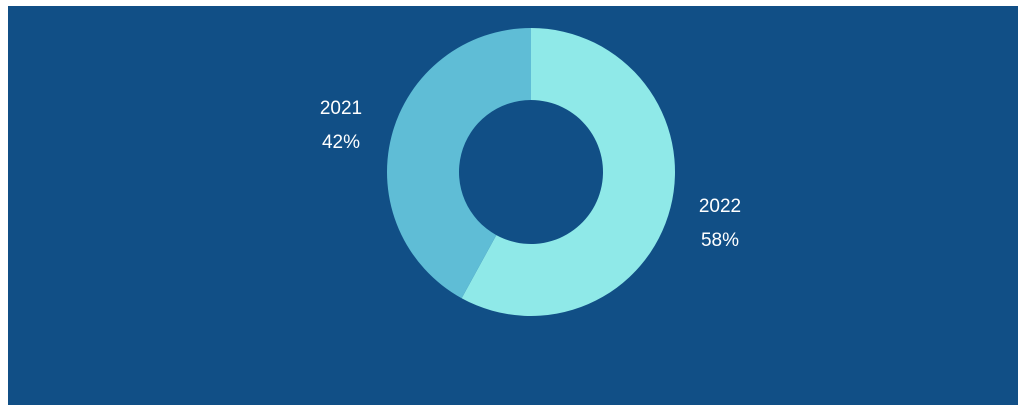  I want to click on slice-value-2021: 42%, so click(341, 142).